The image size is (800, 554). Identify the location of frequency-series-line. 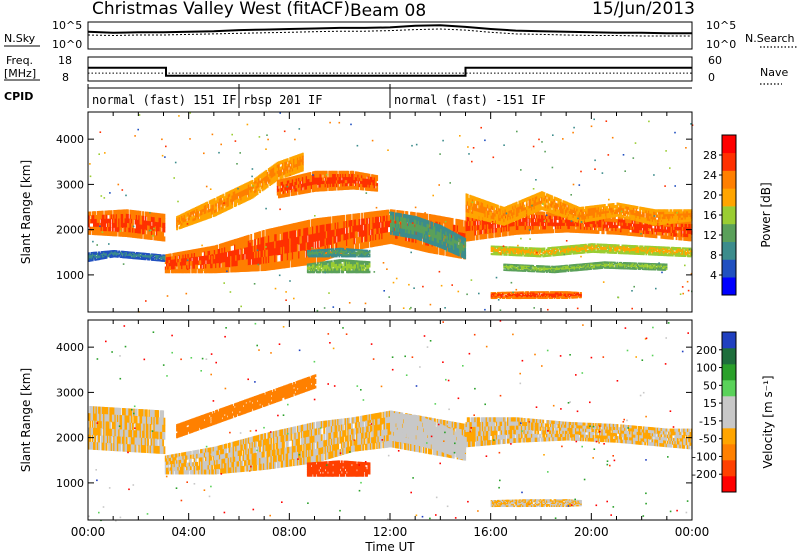
(390, 71).